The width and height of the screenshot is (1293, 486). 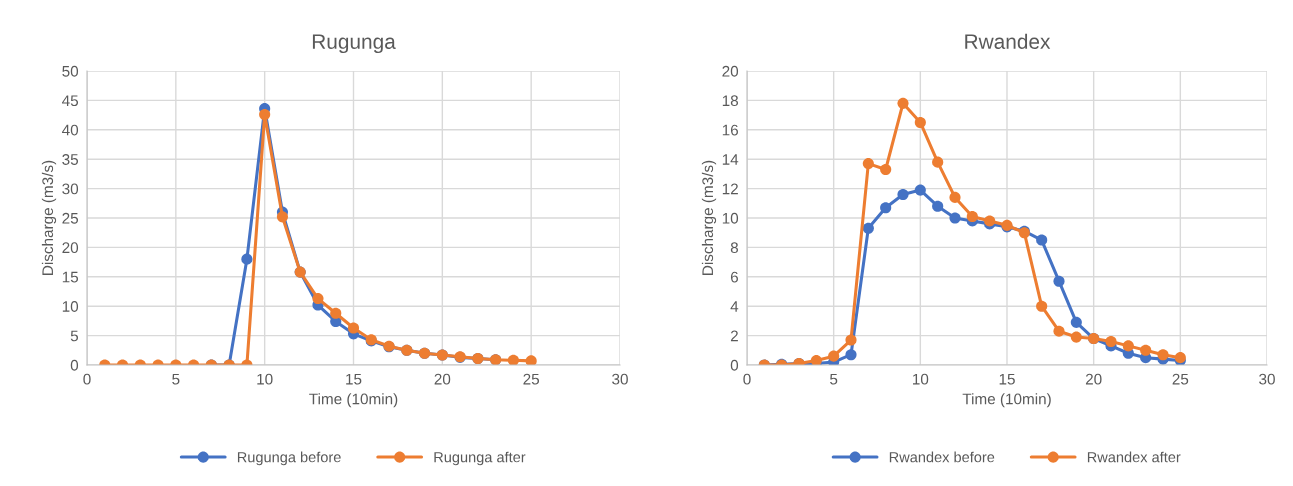 I want to click on y-tick-label: 45, so click(x=70, y=101).